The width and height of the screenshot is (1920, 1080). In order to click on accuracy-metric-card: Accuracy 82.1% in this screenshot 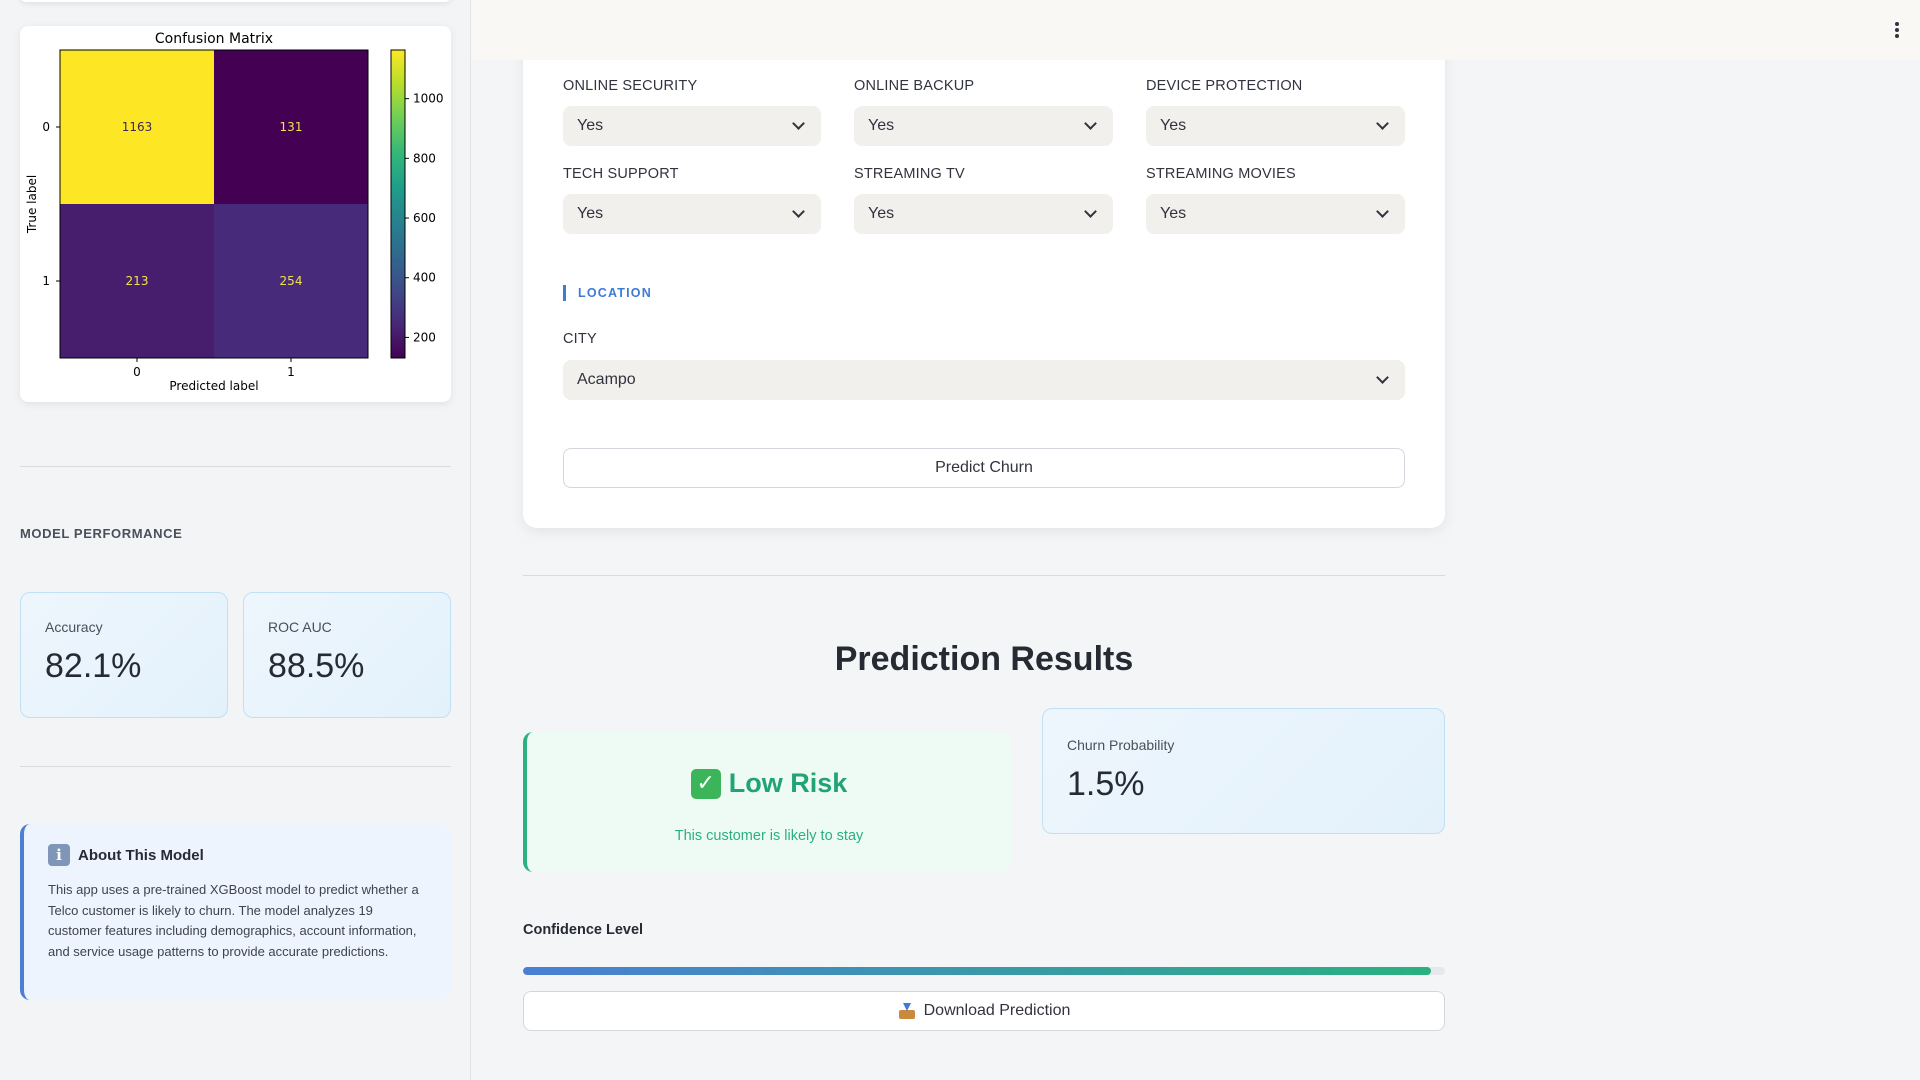, I will do `click(124, 655)`.